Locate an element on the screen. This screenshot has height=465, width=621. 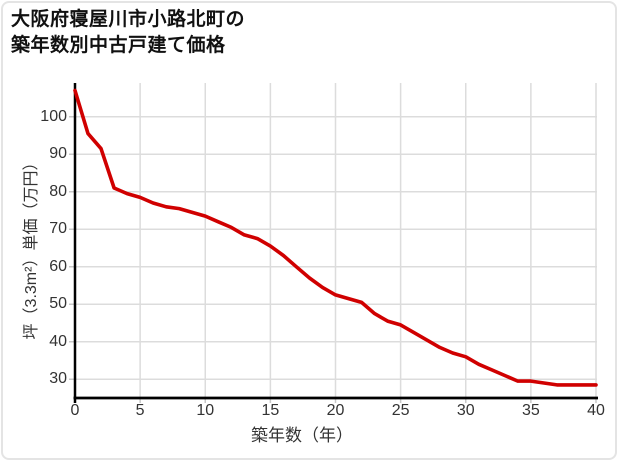
y-tick-label: 80 is located at coordinates (58, 191).